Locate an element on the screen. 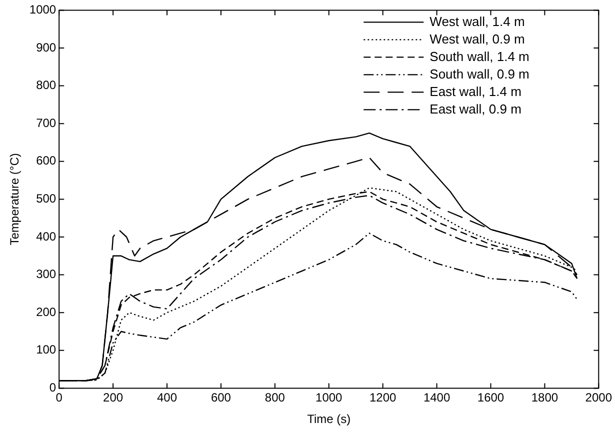  y-tick-label: 100 is located at coordinates (46, 349).